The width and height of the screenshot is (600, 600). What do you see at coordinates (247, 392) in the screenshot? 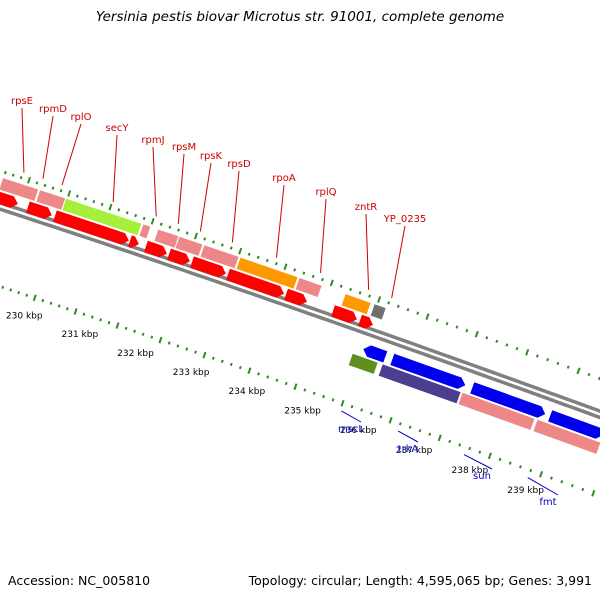
I see `scale-label: 234 kbp` at bounding box center [247, 392].